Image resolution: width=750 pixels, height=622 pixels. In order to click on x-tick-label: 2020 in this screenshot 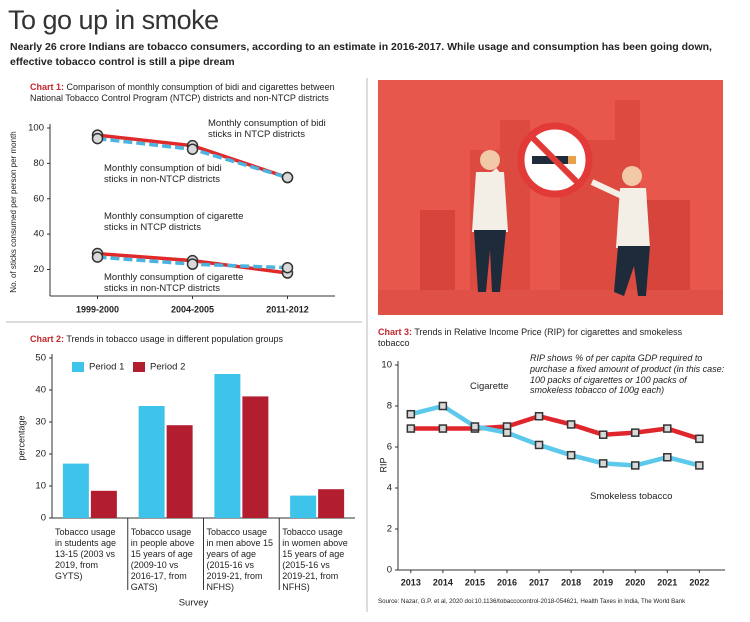, I will do `click(635, 582)`.